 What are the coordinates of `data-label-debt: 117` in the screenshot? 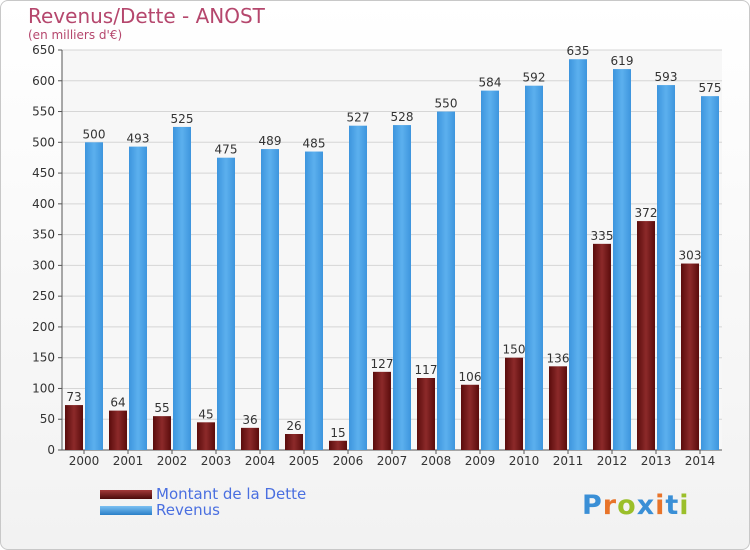 It's located at (426, 370).